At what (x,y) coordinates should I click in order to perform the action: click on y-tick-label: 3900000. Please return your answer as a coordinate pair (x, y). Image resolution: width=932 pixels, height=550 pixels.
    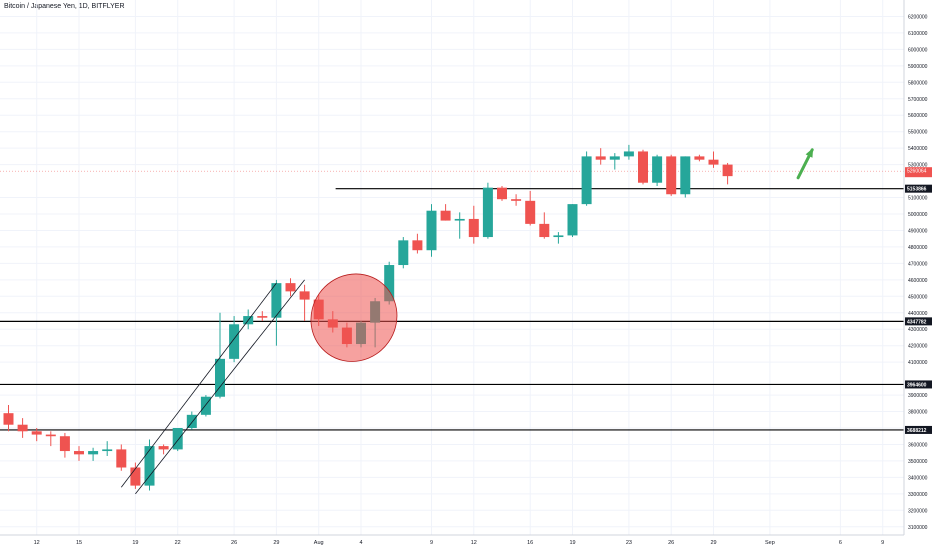
    Looking at the image, I should click on (918, 396).